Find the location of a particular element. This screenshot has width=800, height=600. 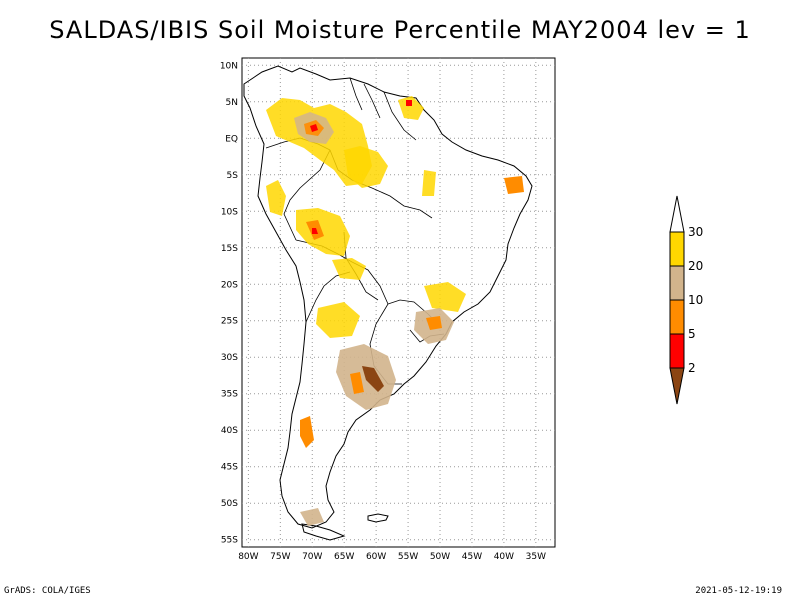

lat-tick-label: 15S is located at coordinates (229, 249).